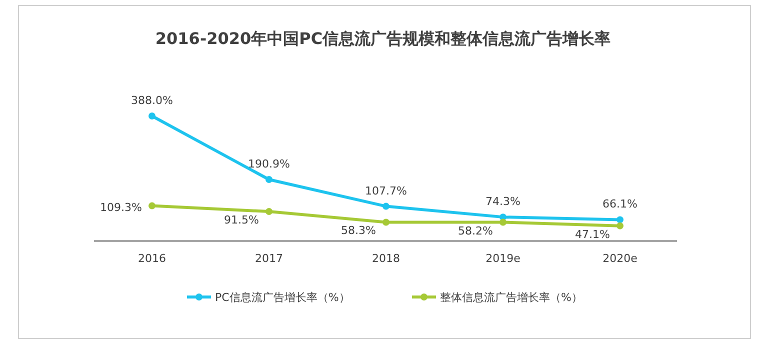 The height and width of the screenshot is (348, 766). Describe the element at coordinates (620, 258) in the screenshot. I see `x-tick-label: 2020e` at that location.